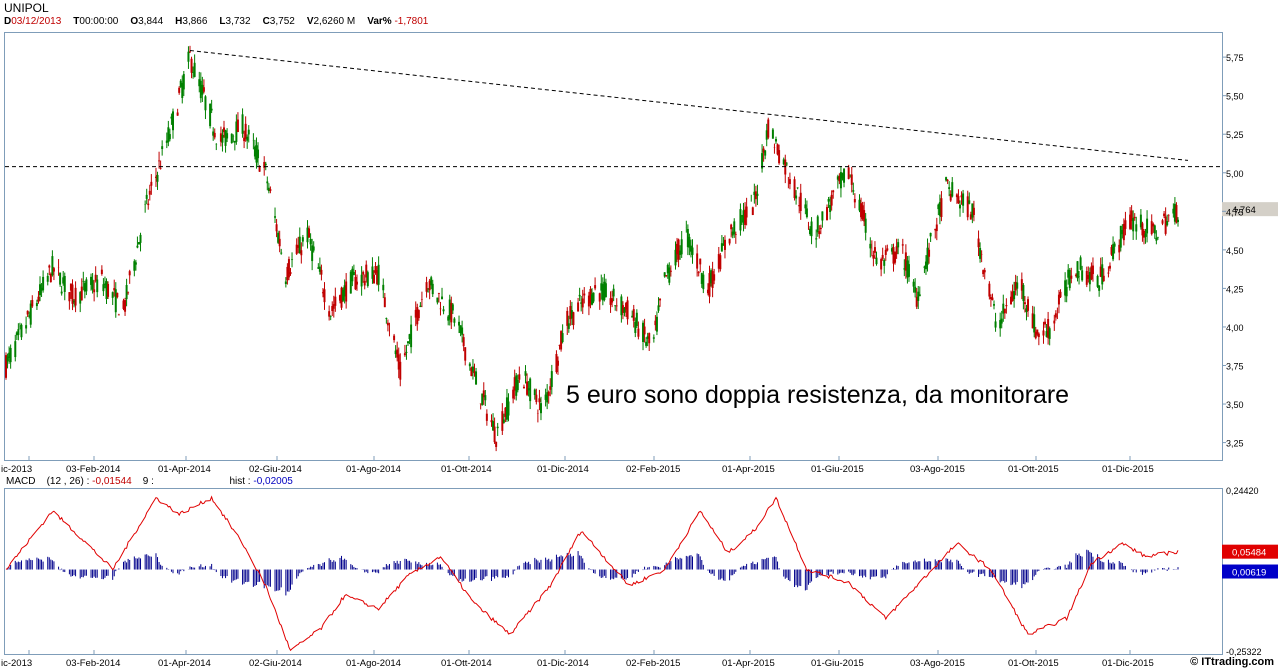  What do you see at coordinates (33, 21) in the screenshot?
I see `date-readout: D03/12/2013` at bounding box center [33, 21].